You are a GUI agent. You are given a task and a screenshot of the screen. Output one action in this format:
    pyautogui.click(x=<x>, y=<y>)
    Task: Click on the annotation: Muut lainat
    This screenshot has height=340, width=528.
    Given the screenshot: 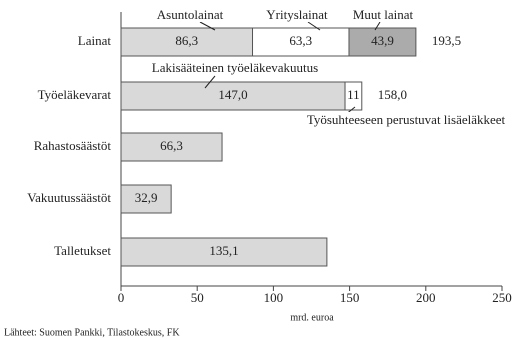 What is the action you would take?
    pyautogui.click(x=383, y=14)
    